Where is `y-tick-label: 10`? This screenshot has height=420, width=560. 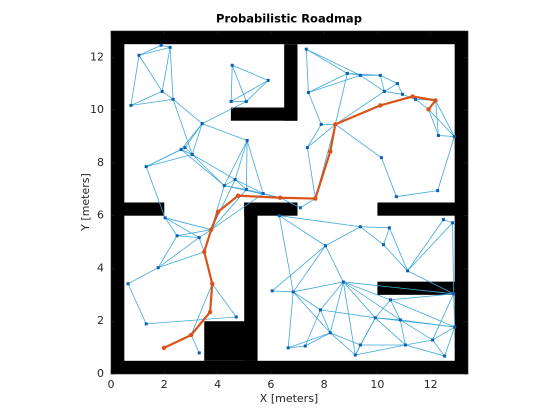 y-tick-label: 10 is located at coordinates (97, 109).